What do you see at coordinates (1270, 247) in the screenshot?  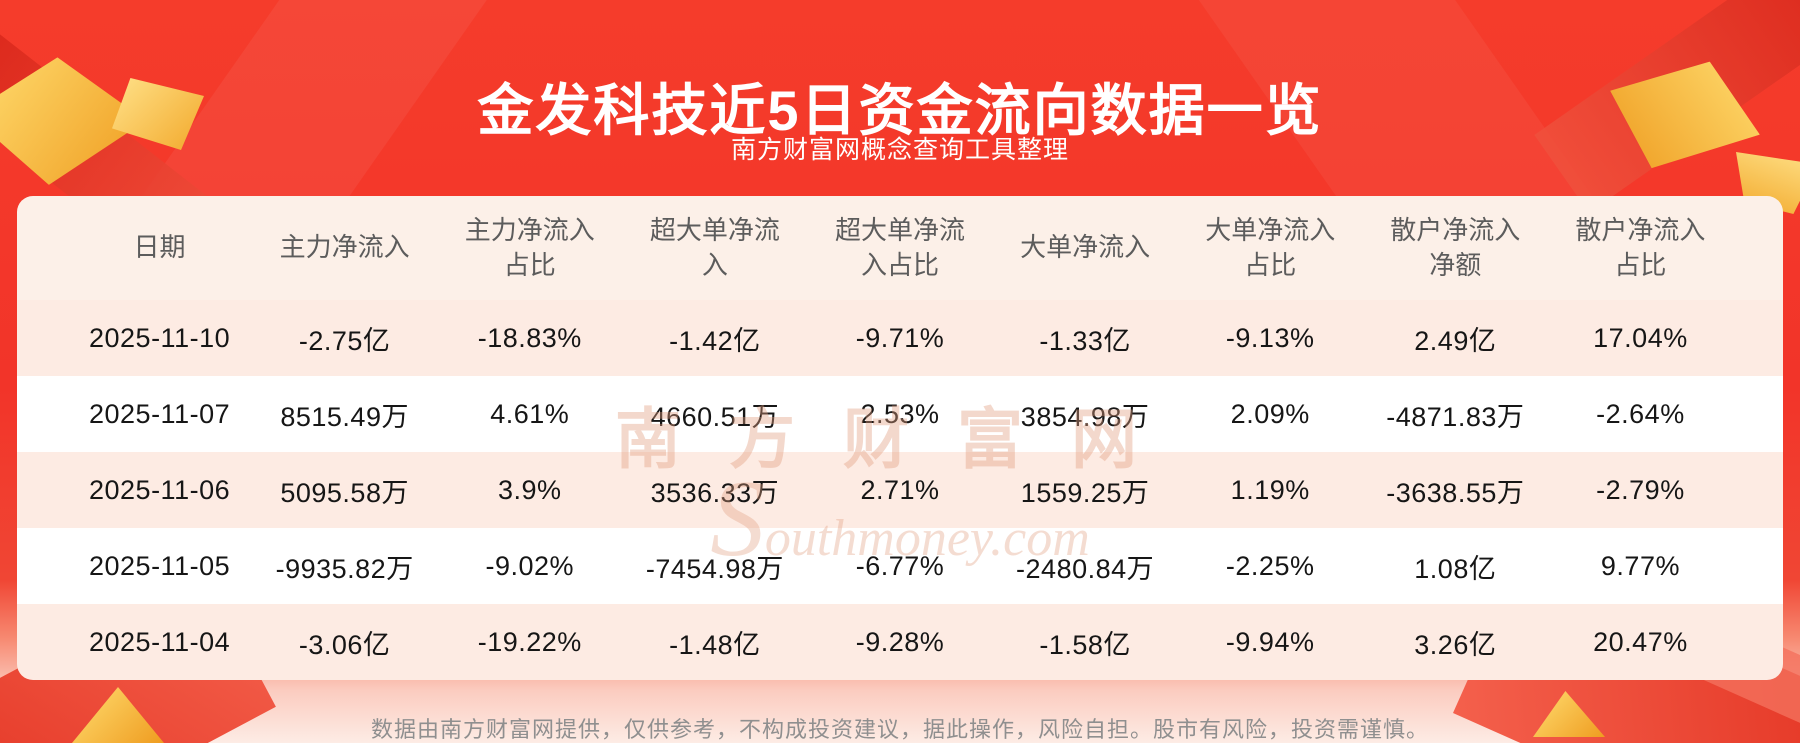 I see `col-header-large-net-inflow-pct: 大单净流入占比` at bounding box center [1270, 247].